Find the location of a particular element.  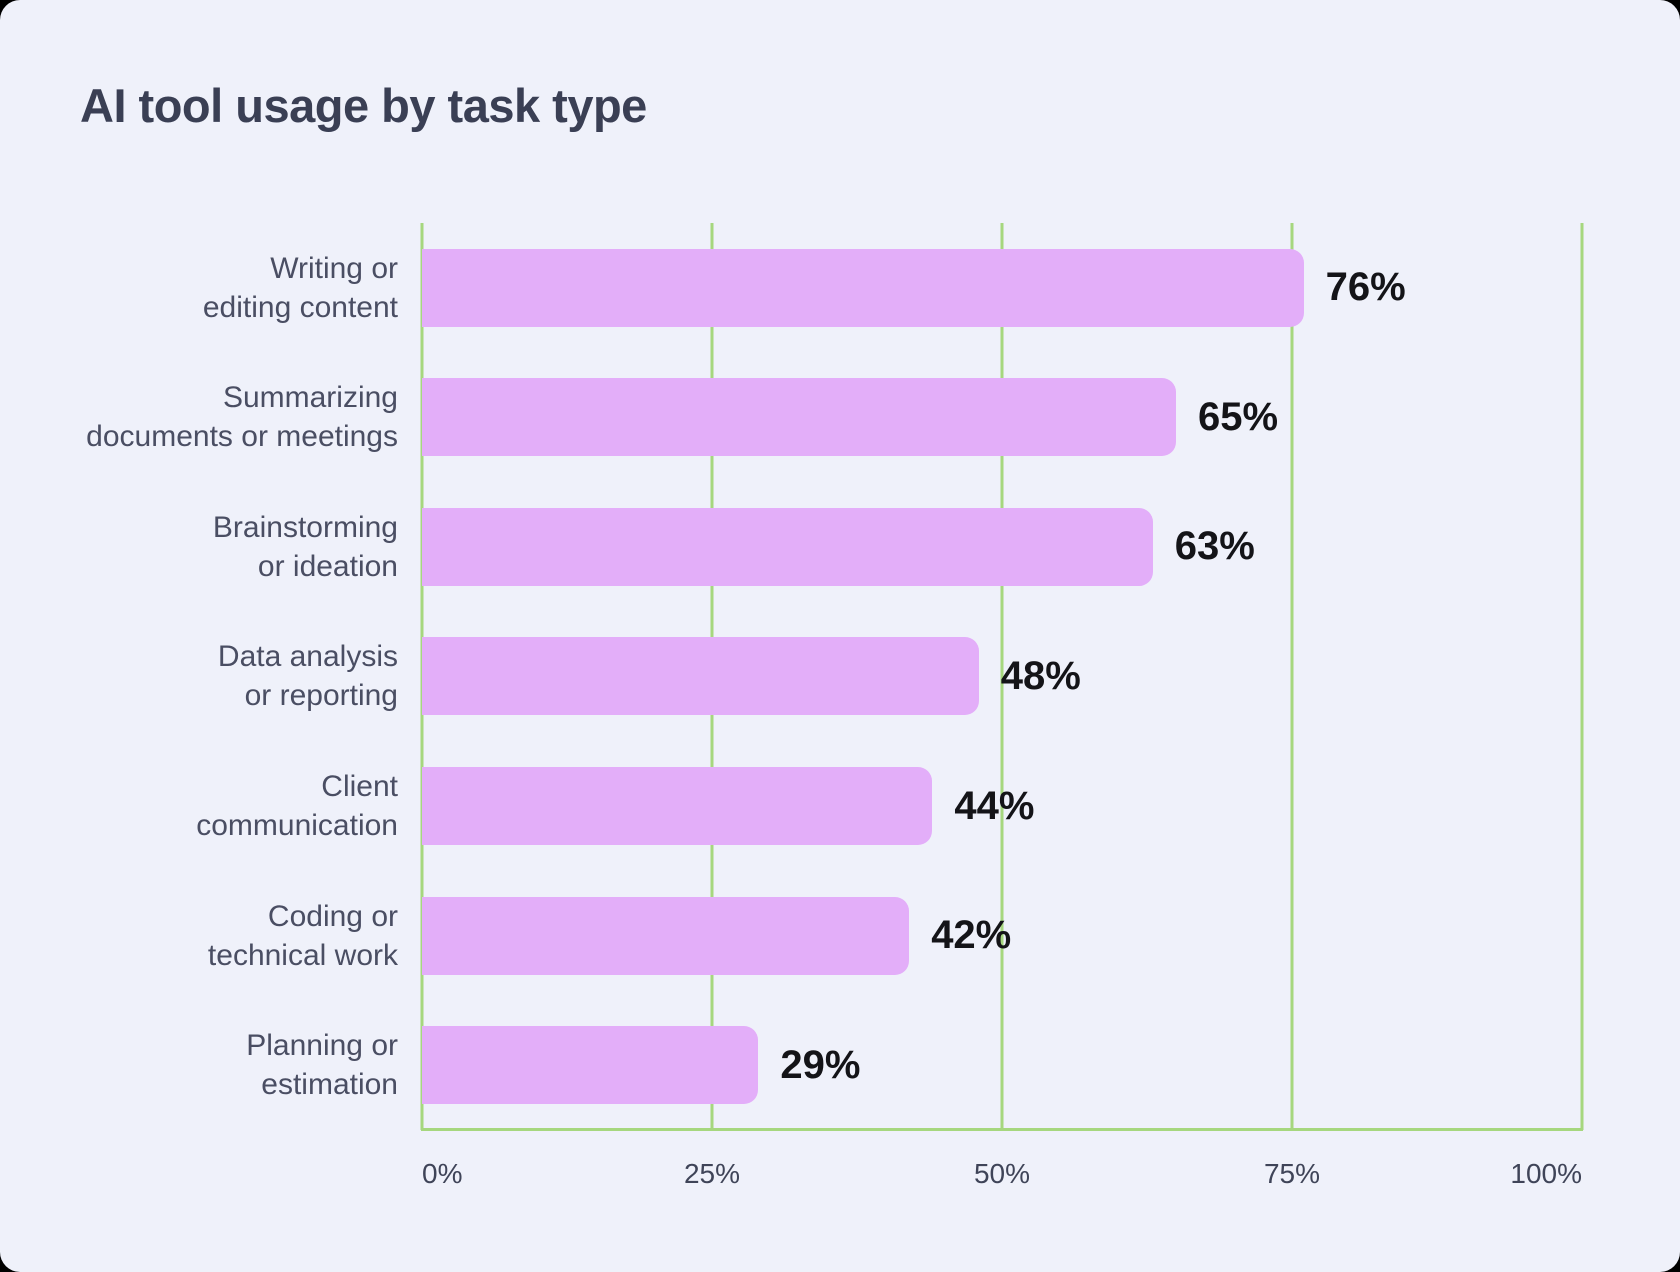

tick-label-100: 100% is located at coordinates (1546, 1173).